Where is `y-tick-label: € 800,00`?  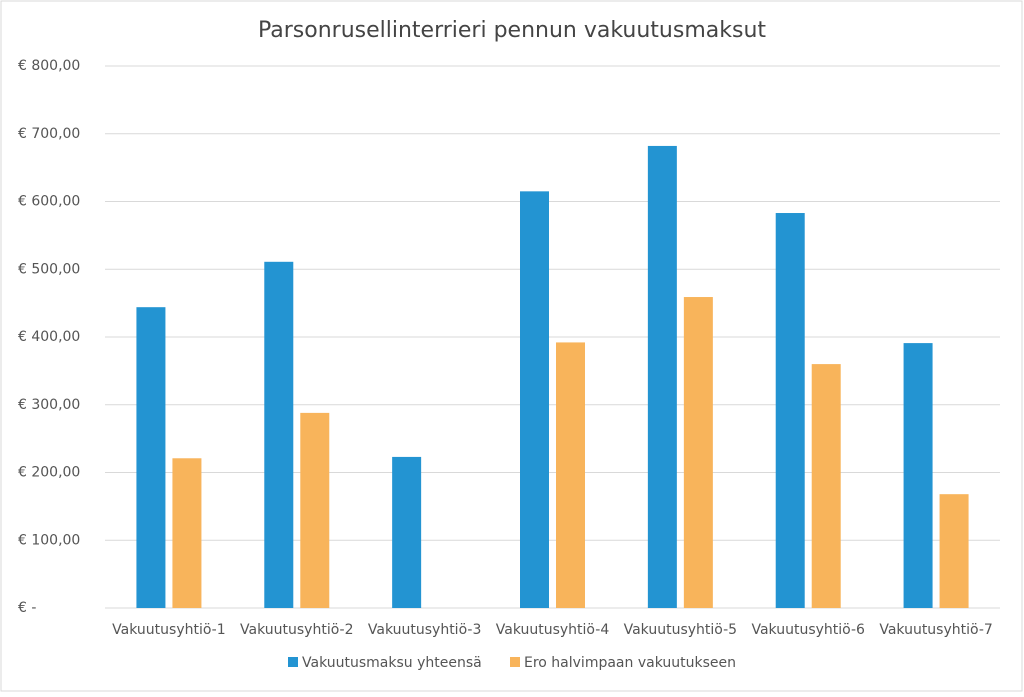 y-tick-label: € 800,00 is located at coordinates (49, 66).